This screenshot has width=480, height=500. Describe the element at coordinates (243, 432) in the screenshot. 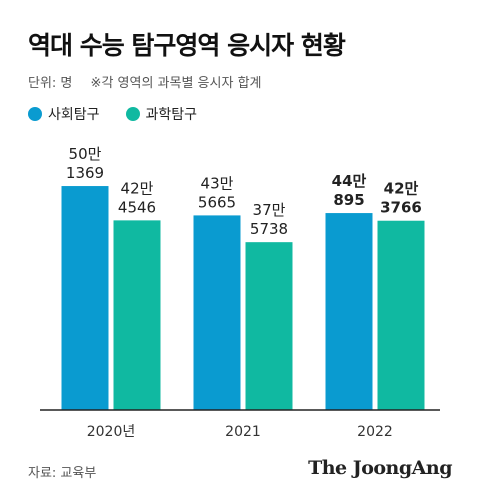

I see `x-tick-label-1: 2021` at that location.